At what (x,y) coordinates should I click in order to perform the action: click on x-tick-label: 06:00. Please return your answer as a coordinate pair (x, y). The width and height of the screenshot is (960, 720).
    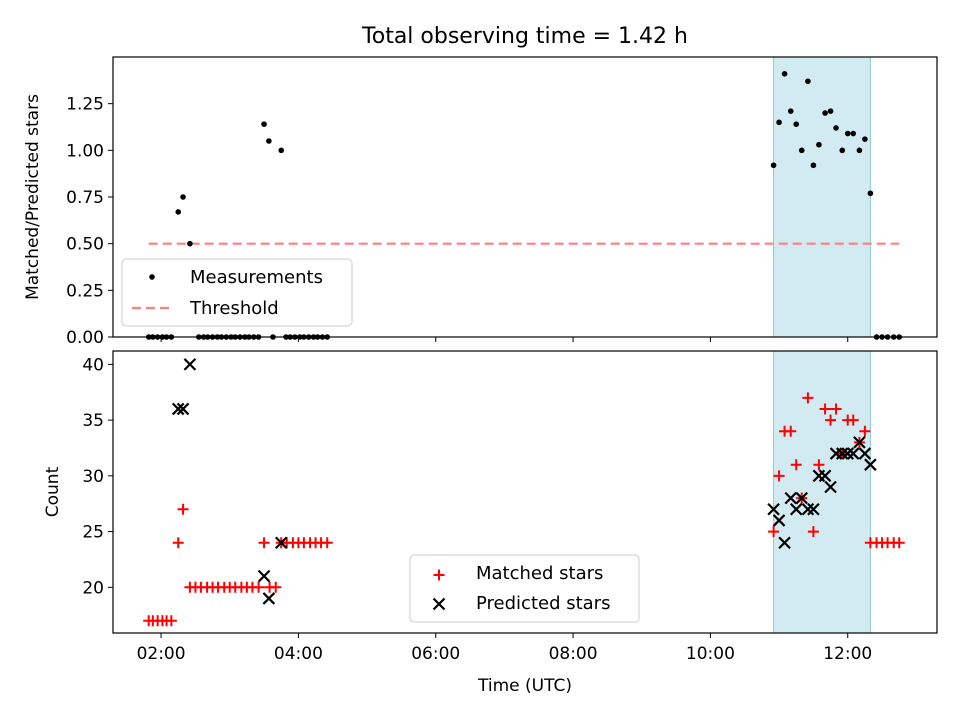
    Looking at the image, I should click on (435, 654).